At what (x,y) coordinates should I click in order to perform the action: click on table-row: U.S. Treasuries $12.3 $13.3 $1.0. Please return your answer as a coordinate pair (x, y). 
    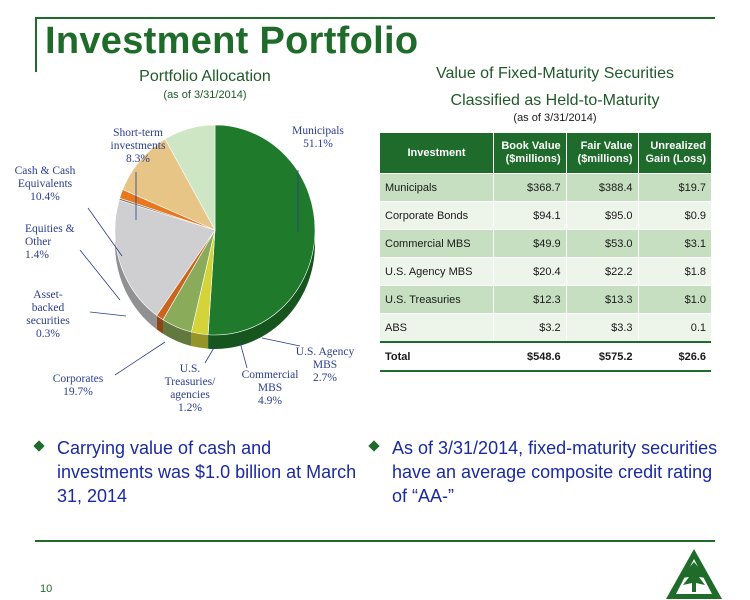
    Looking at the image, I should click on (545, 299).